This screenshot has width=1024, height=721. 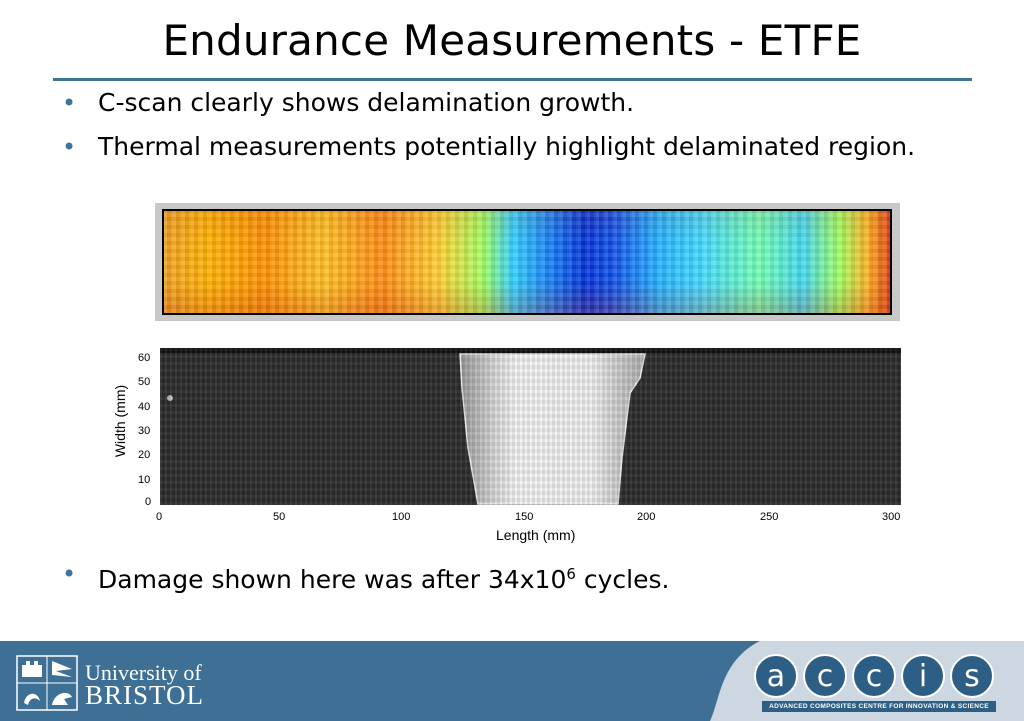 I want to click on accis-logo: a c c i s, so click(x=874, y=676).